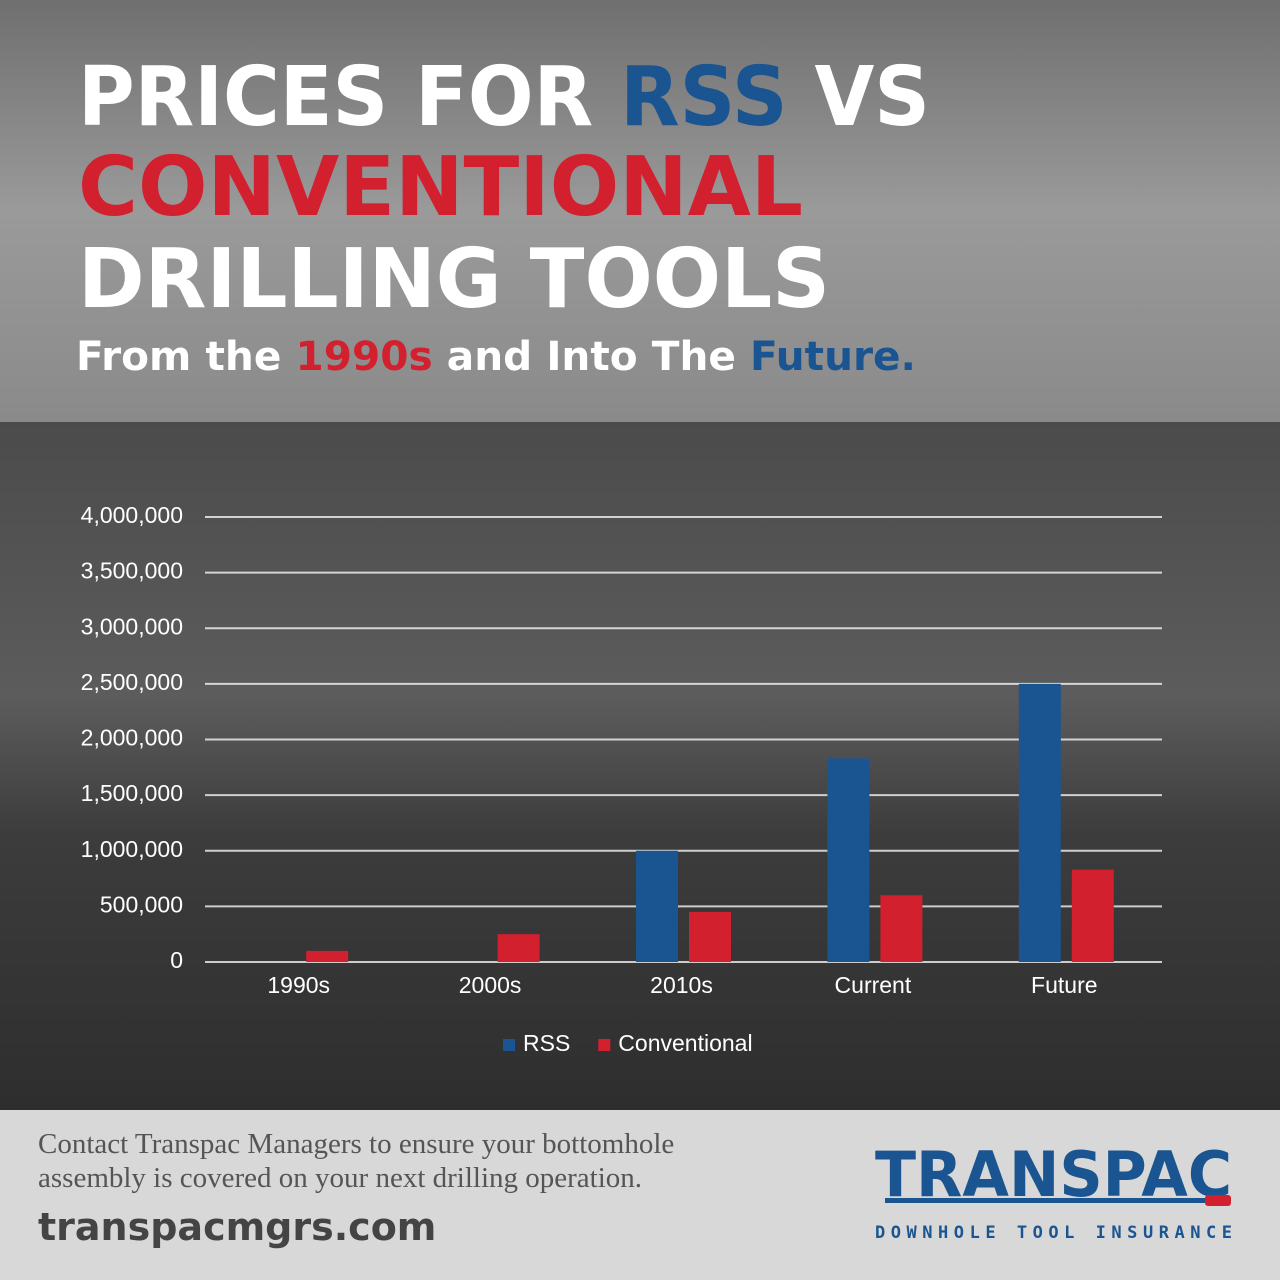 This screenshot has width=1280, height=1280. Describe the element at coordinates (685, 1043) in the screenshot. I see `legend-label: Conventional` at that location.